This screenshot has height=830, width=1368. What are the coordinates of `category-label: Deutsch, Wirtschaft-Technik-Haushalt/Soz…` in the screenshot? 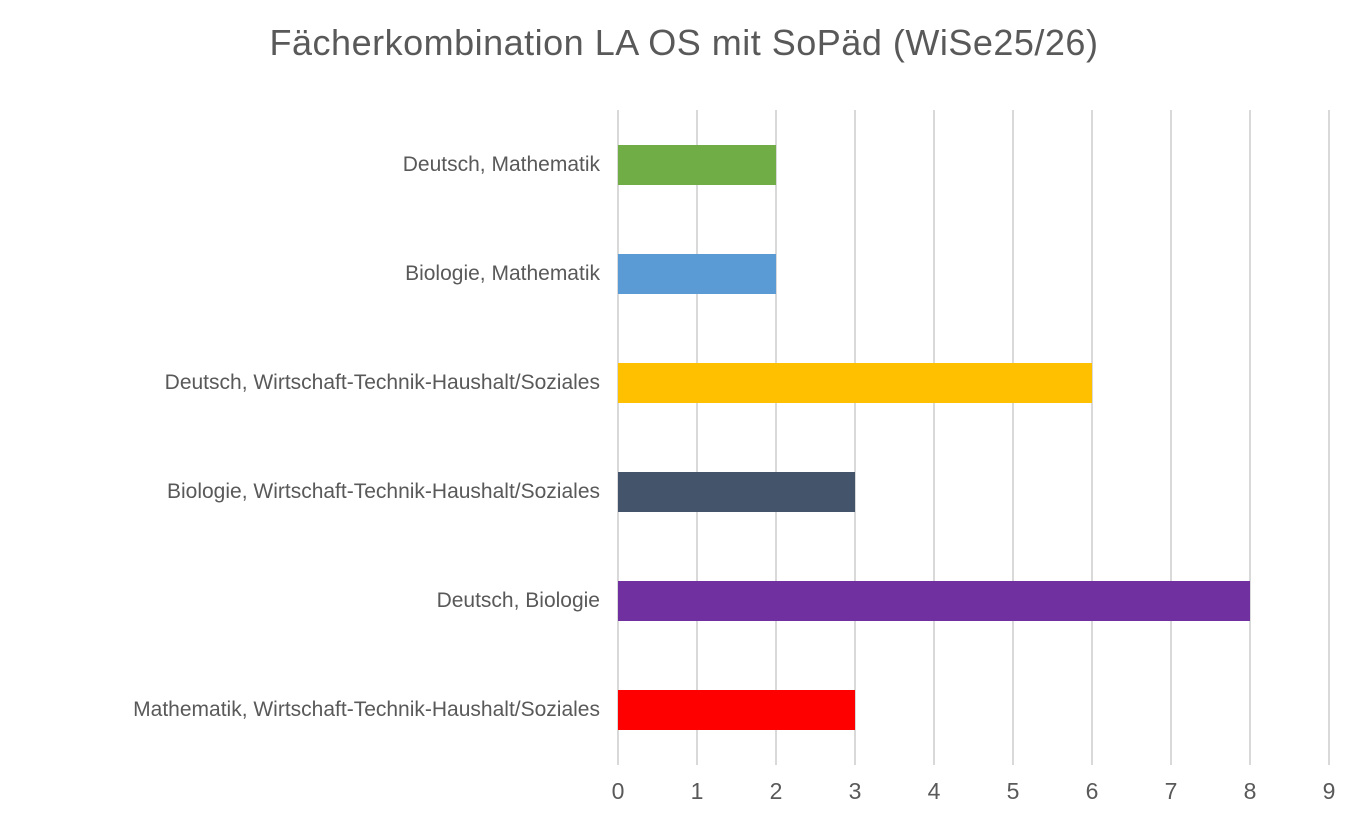 It's located at (382, 382).